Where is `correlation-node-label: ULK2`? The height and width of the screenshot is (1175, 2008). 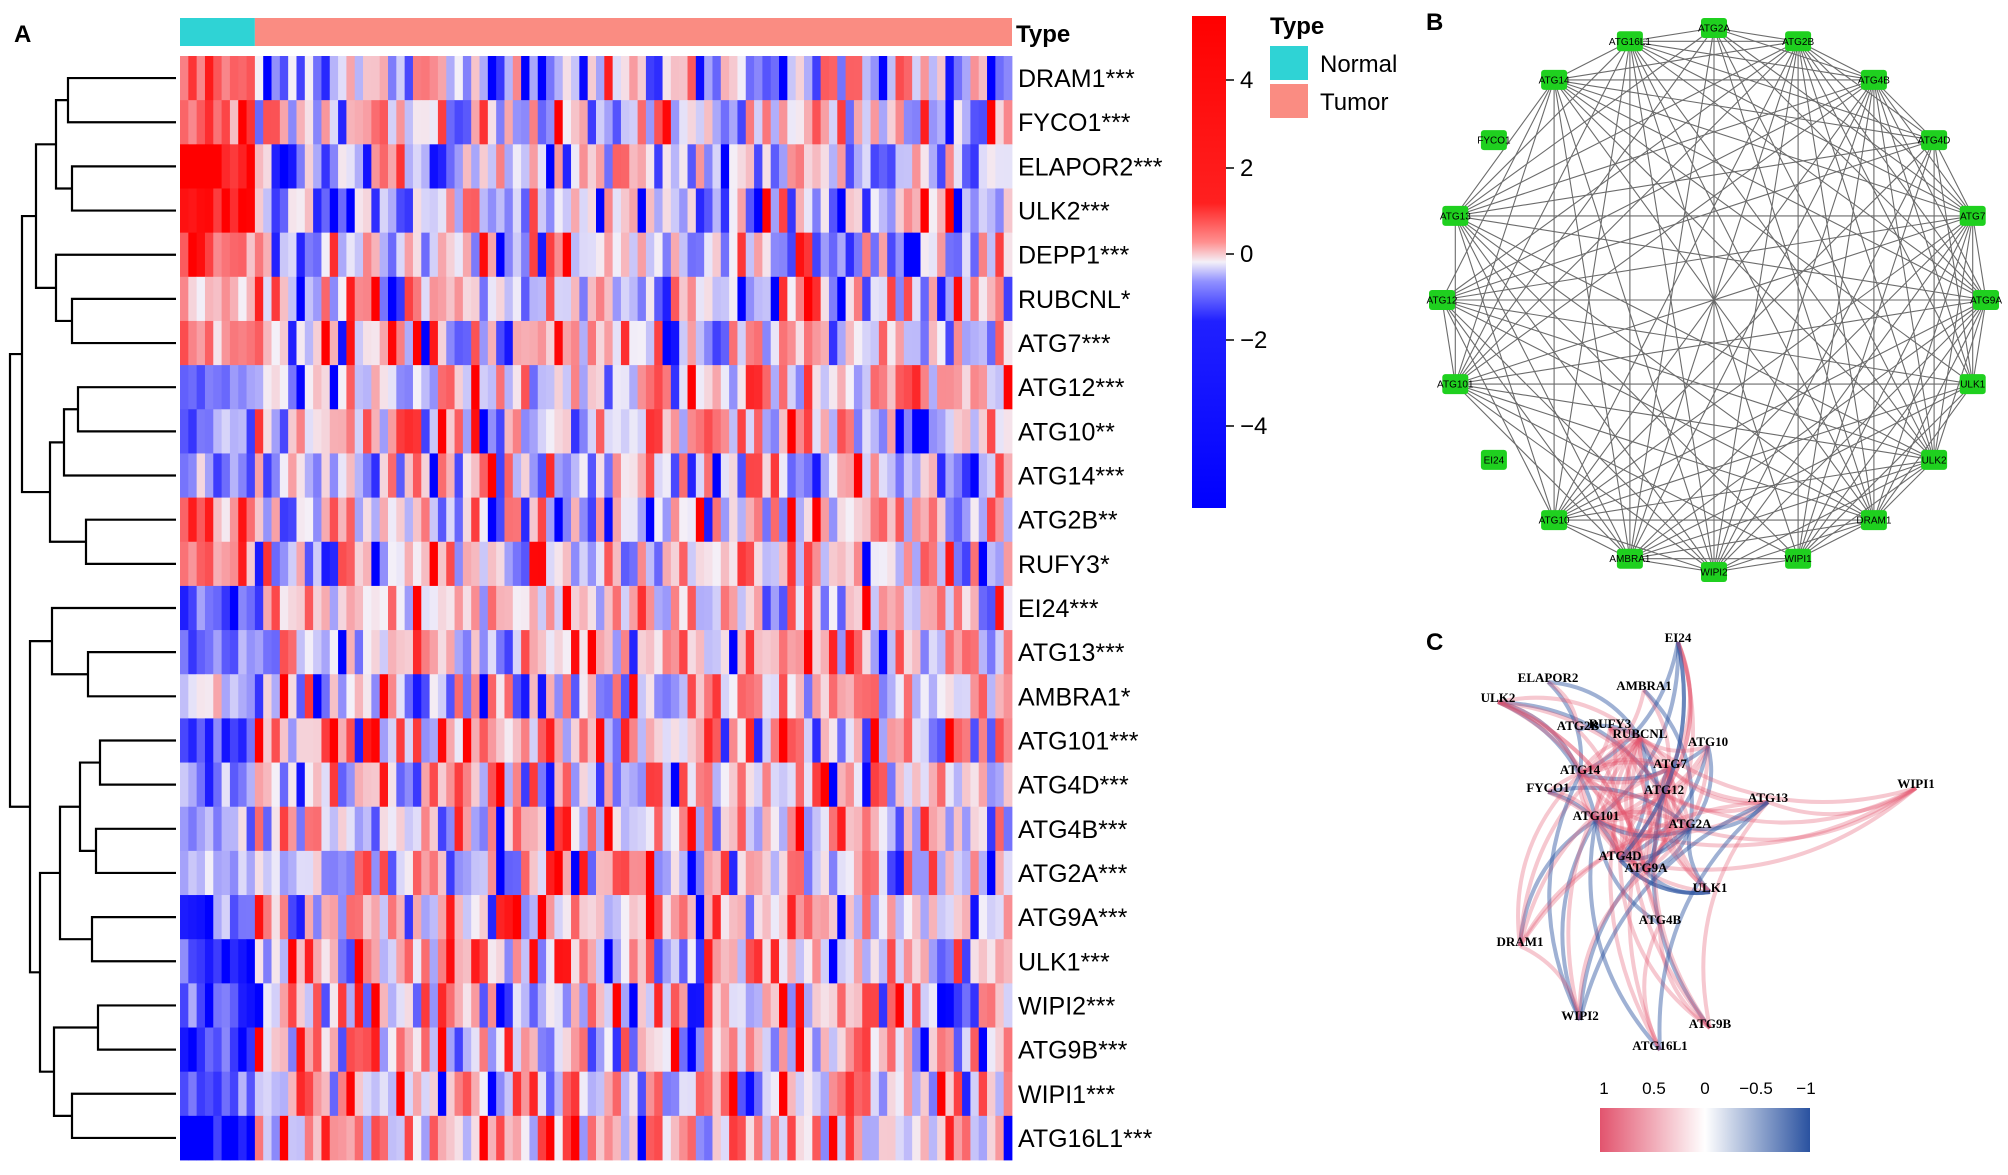 correlation-node-label: ULK2 is located at coordinates (1498, 697).